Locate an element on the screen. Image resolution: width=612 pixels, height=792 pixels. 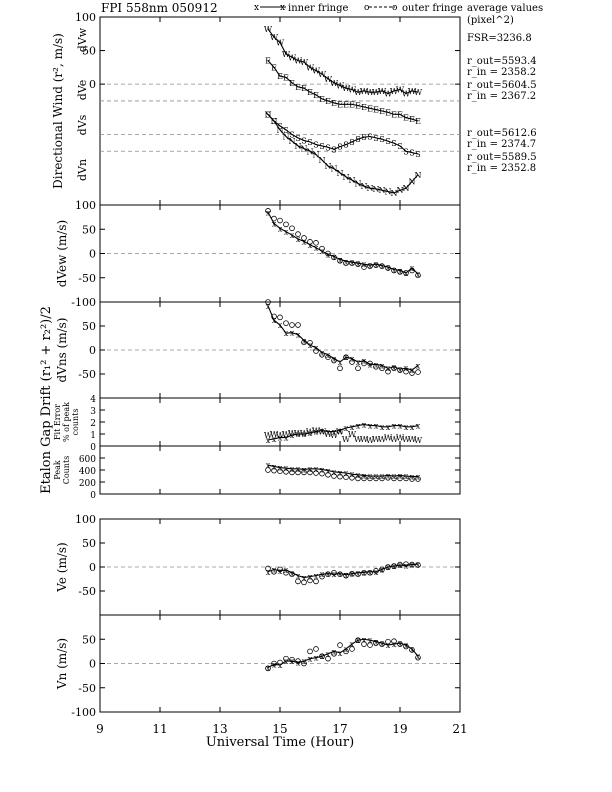
y-axis-label: counts is located at coordinates (75, 422).